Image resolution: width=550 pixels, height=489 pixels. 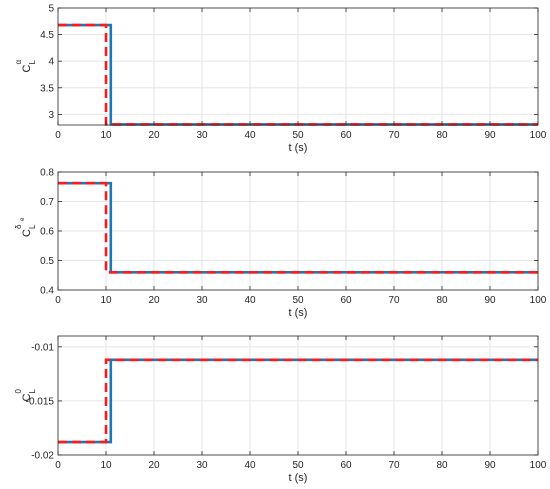 I want to click on y-tick-label: 0.4, so click(x=47, y=291).